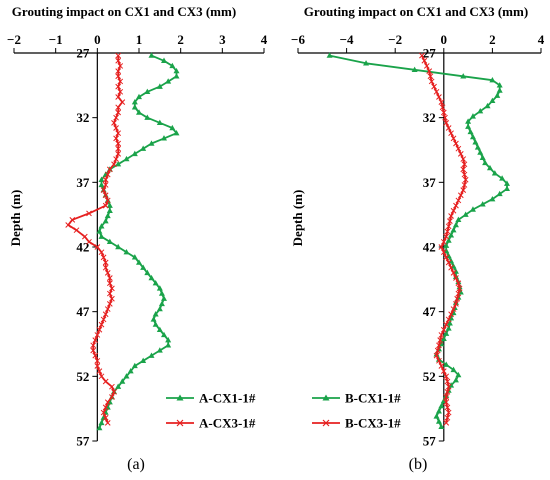 This screenshot has height=480, width=550. Describe the element at coordinates (124, 11) in the screenshot. I see `panel-a-title: Grouting impact on CX1 and CX3 (mm)` at that location.